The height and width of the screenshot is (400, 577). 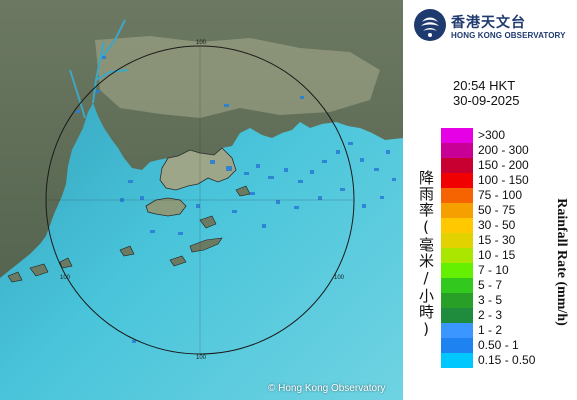 I want to click on range-ring-label-west: 100, so click(x=65, y=278).